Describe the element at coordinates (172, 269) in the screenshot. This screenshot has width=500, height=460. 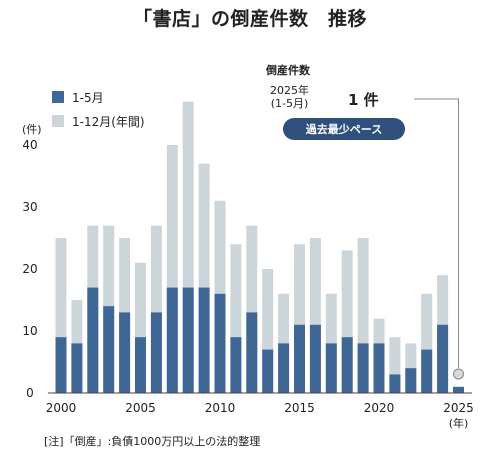
I see `bar-annual-2007` at that location.